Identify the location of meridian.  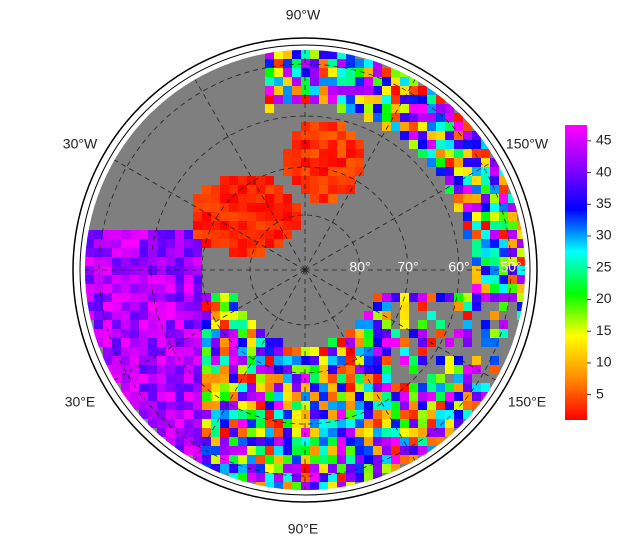
(361, 172).